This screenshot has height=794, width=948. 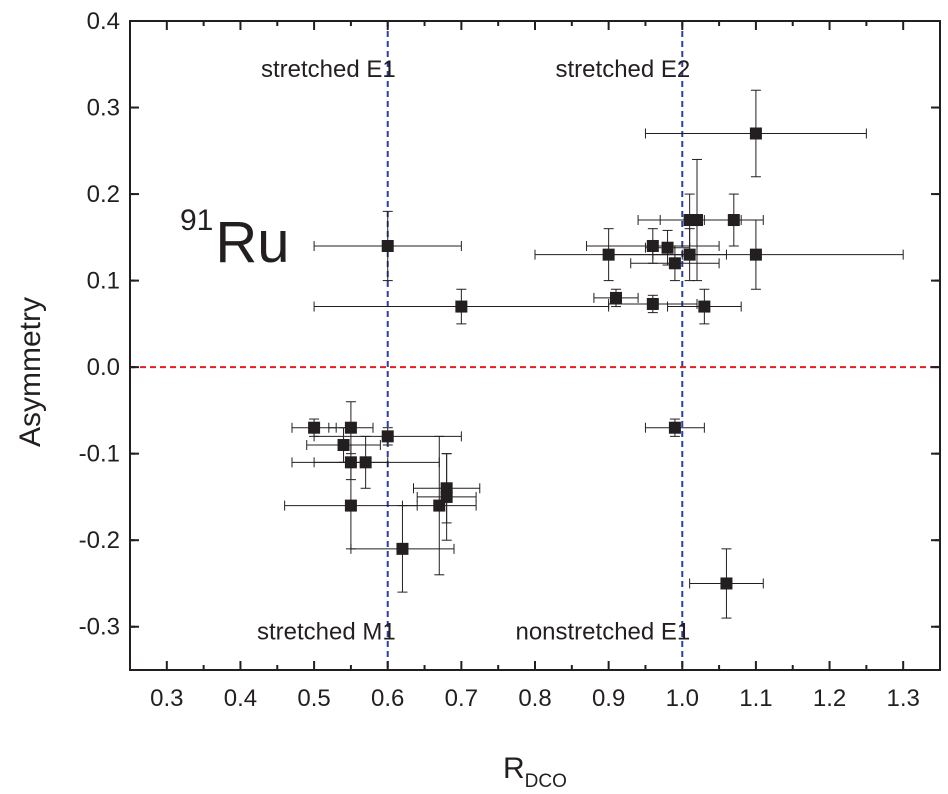 I want to click on y-tick-label: 0.1, so click(x=103, y=281).